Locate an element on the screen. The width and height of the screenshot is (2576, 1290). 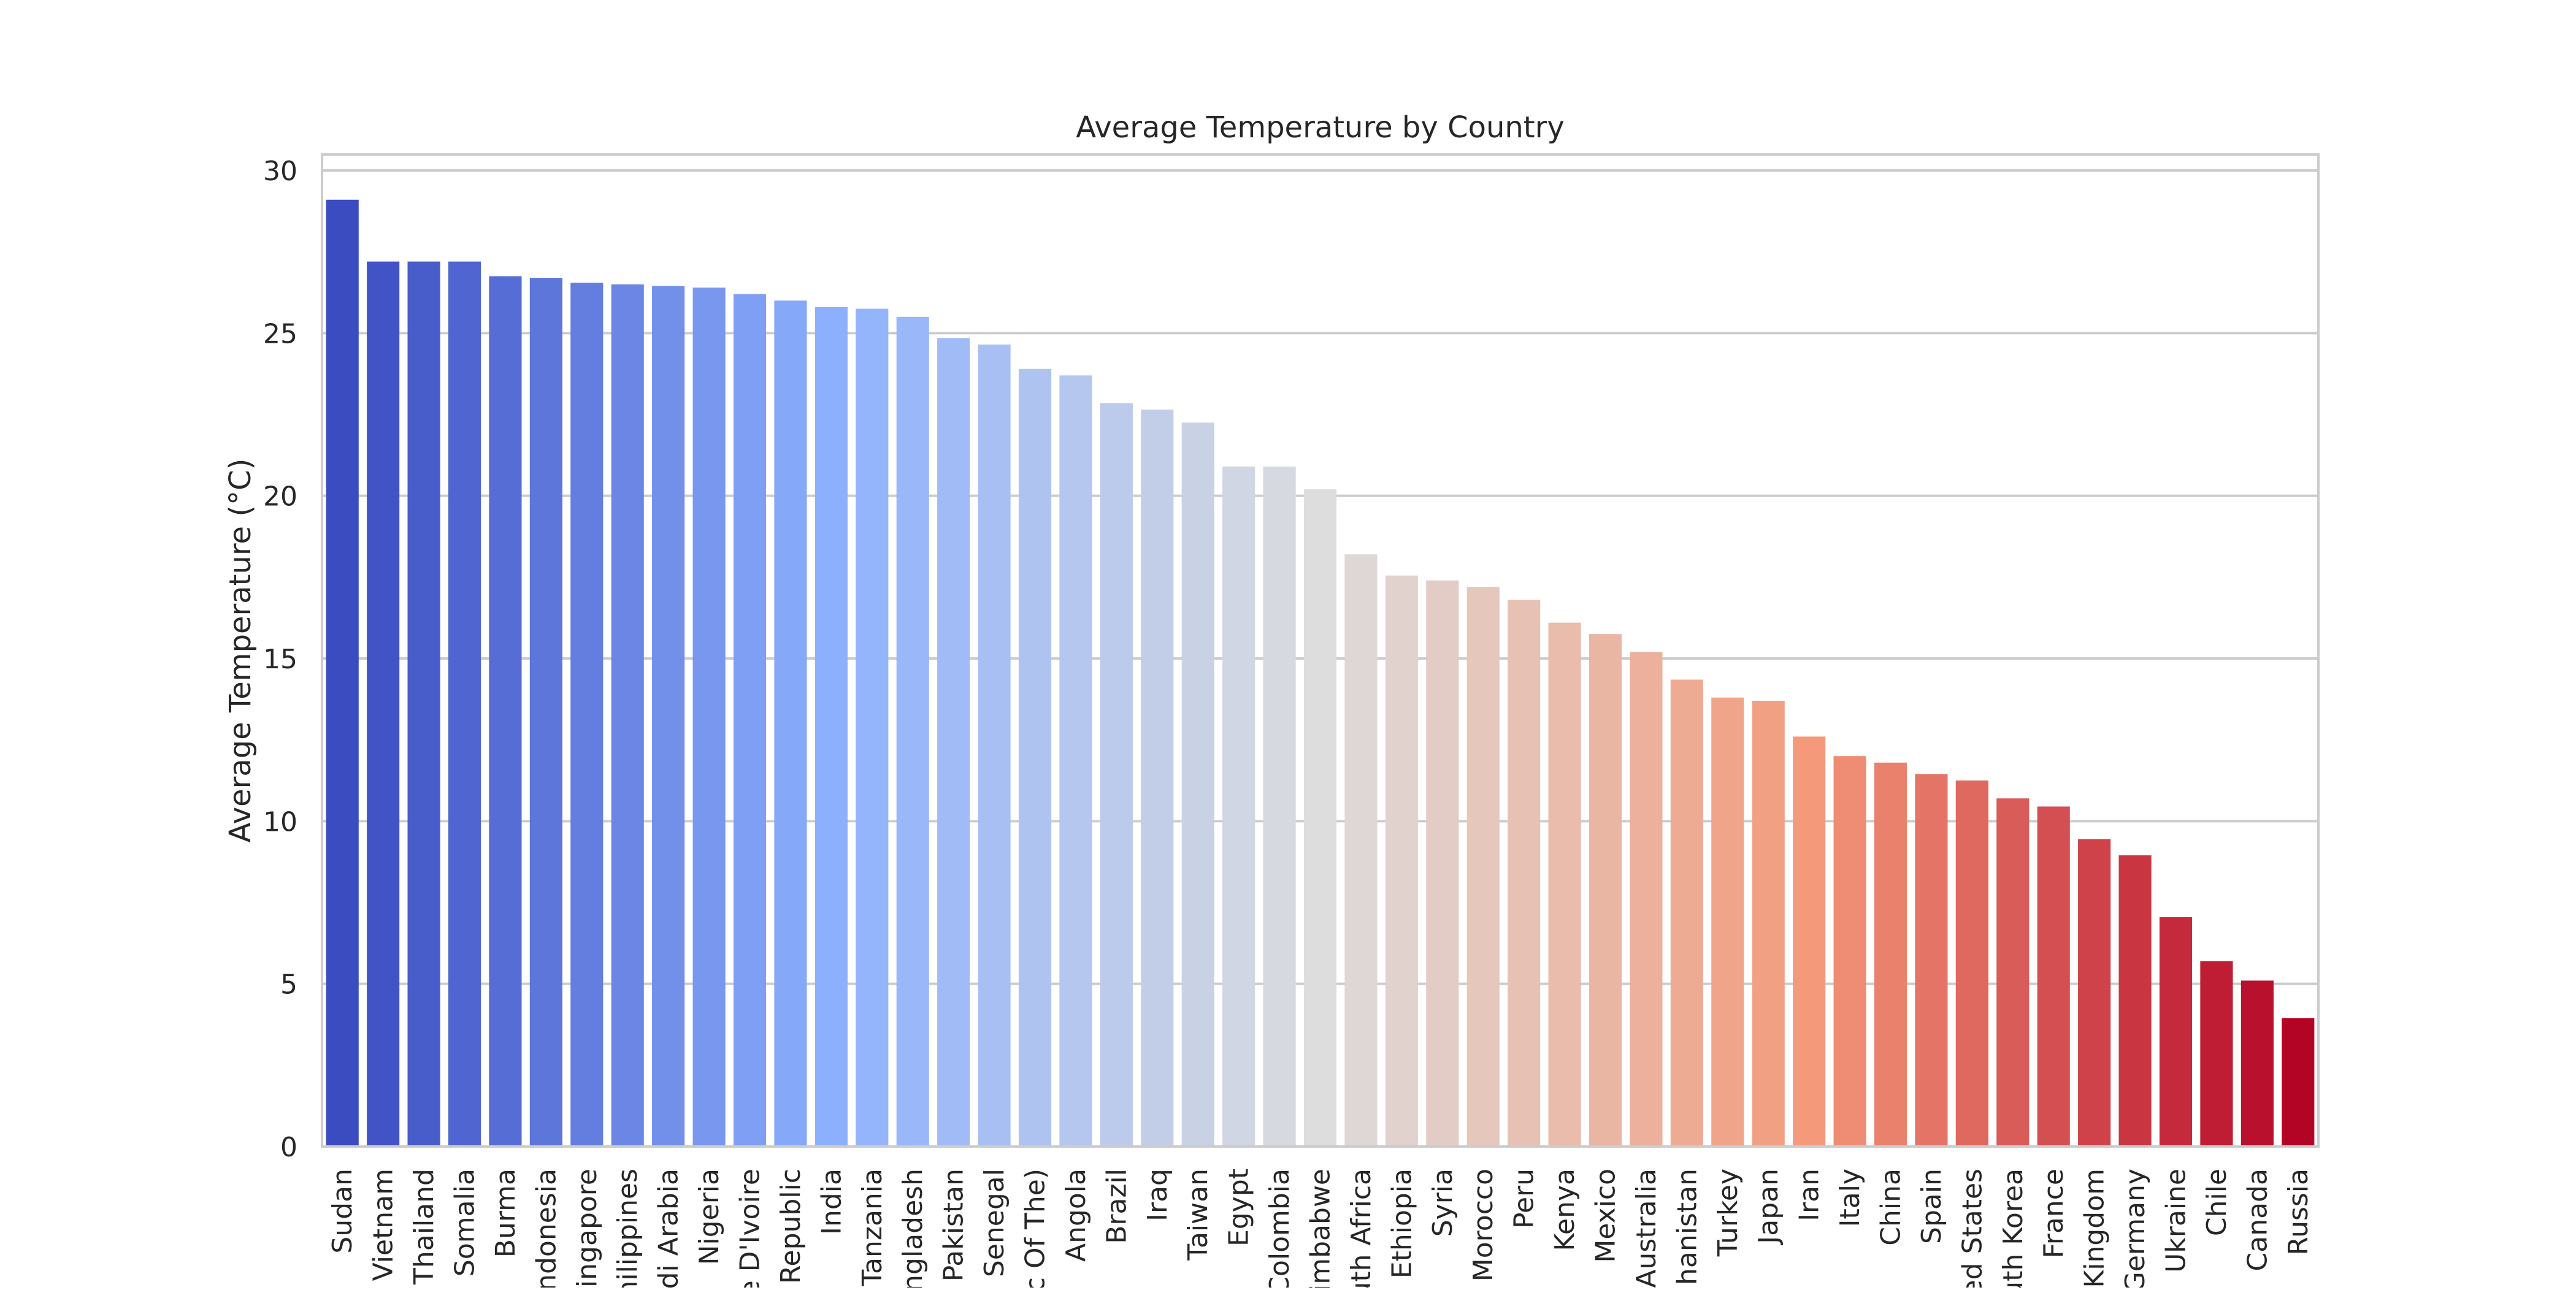
y-axis-ticks: 0 5 10 15 20 25 30 is located at coordinates (280, 659).